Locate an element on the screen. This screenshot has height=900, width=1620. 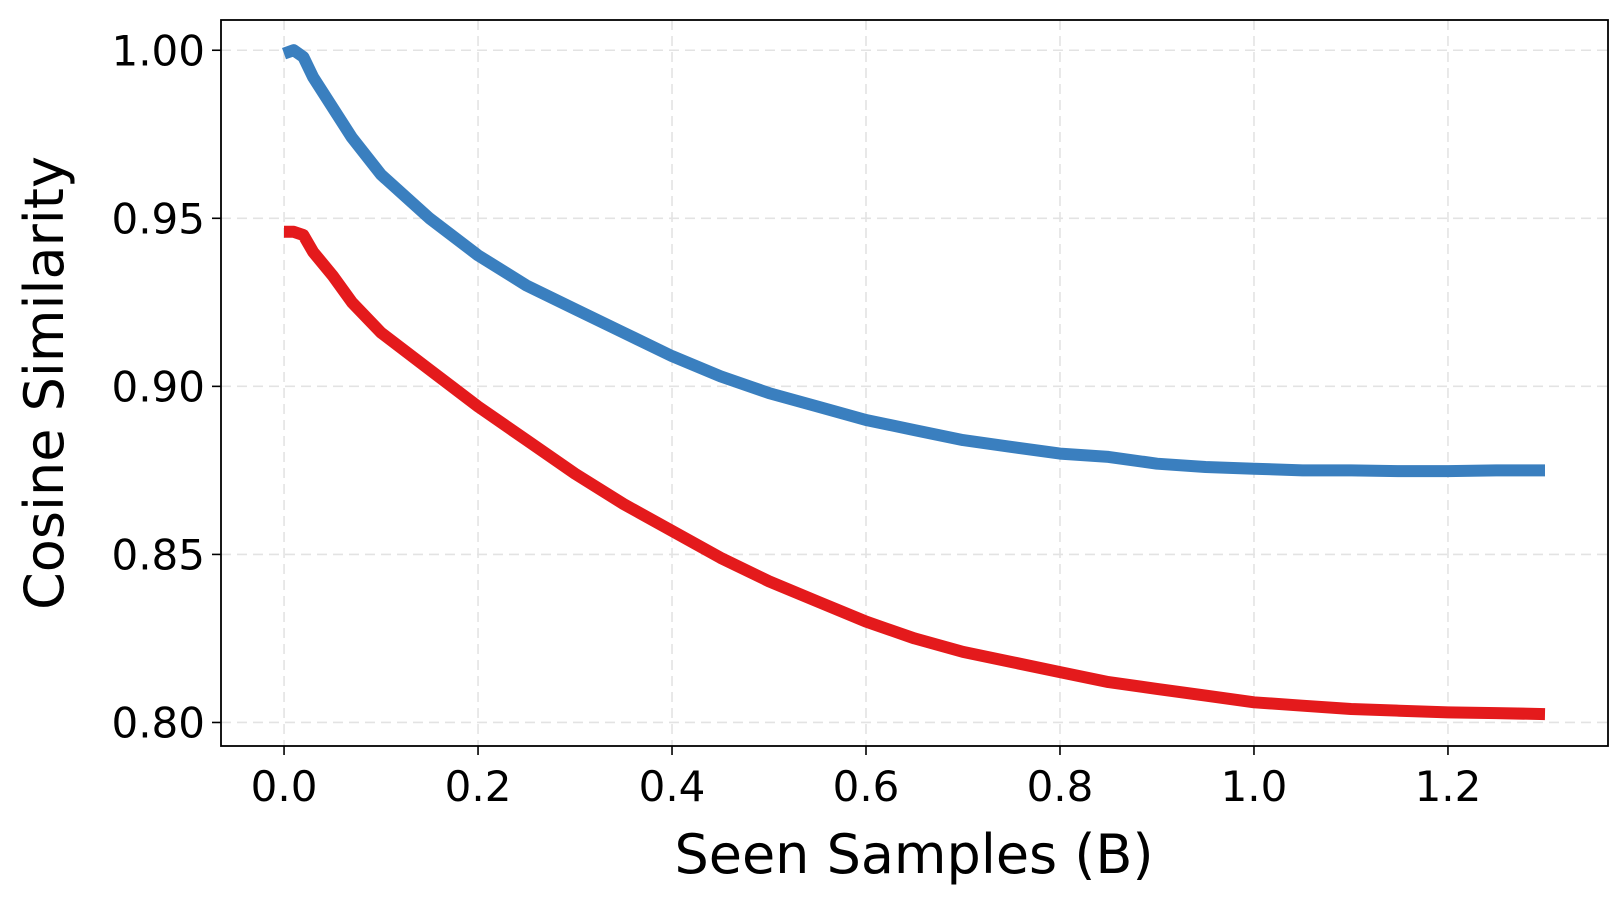
y-axis-title: Cosine Similarity is located at coordinates (44, 383).